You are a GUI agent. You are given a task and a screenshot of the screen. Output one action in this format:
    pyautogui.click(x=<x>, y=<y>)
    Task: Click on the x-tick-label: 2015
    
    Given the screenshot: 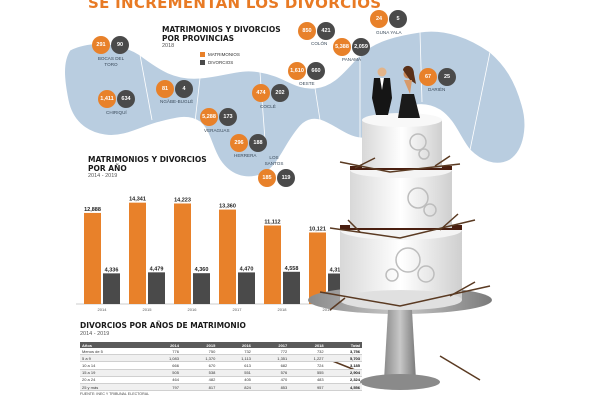 What is the action you would take?
    pyautogui.click(x=148, y=309)
    